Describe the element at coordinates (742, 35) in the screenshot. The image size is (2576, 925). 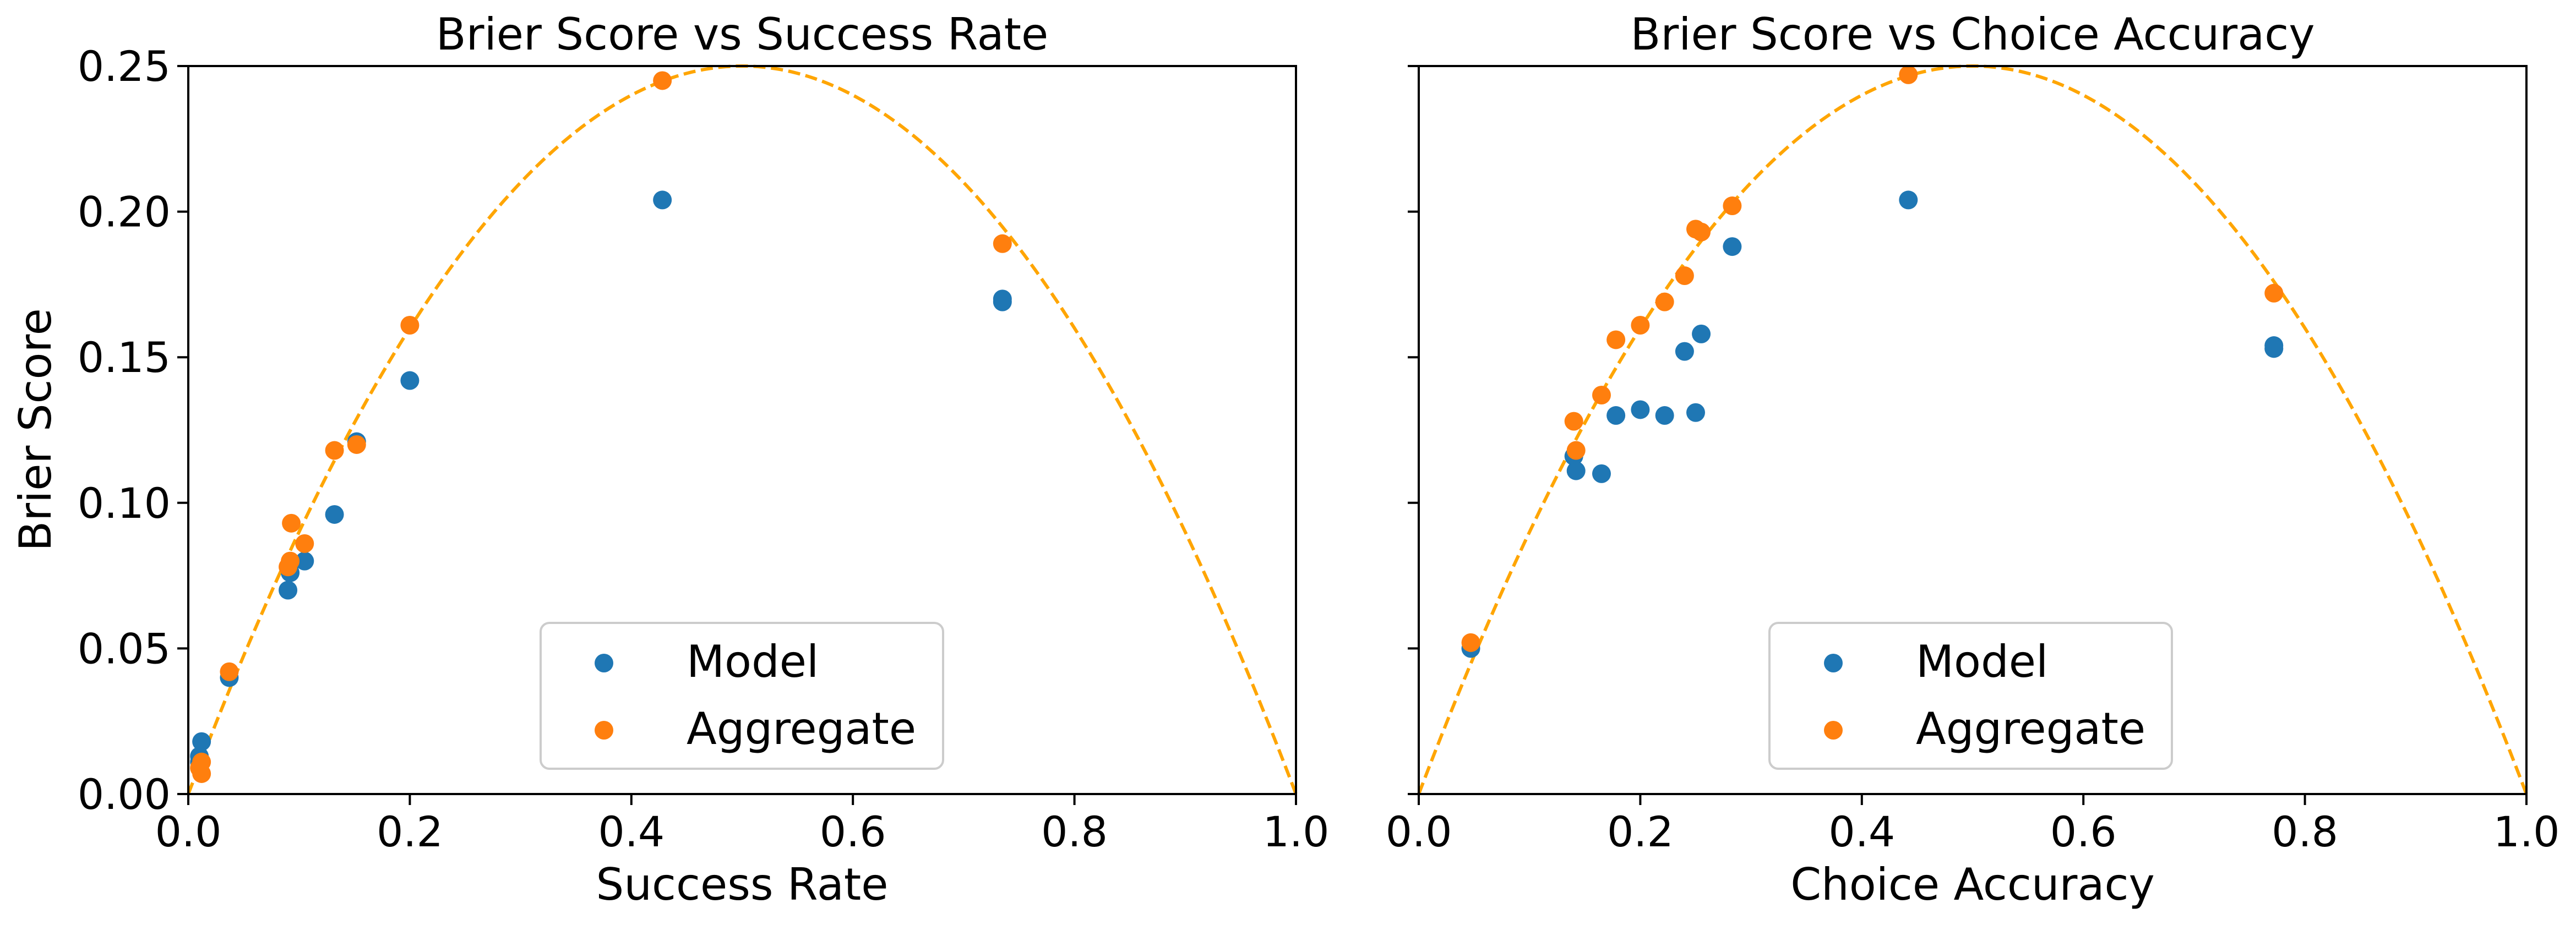
I see `chart-title: Brier Score vs Success Rate` at that location.